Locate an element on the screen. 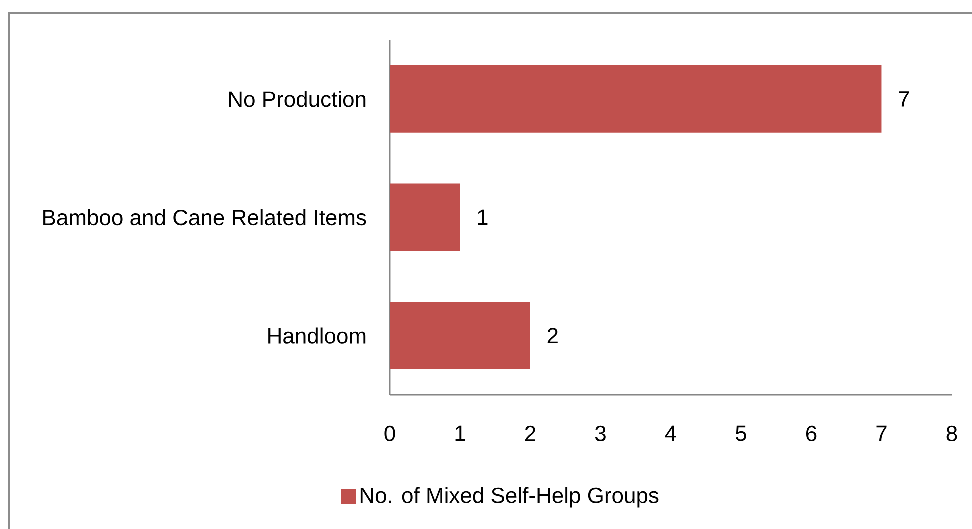 This screenshot has width=972, height=529. y-tick-label: No Production is located at coordinates (297, 99).